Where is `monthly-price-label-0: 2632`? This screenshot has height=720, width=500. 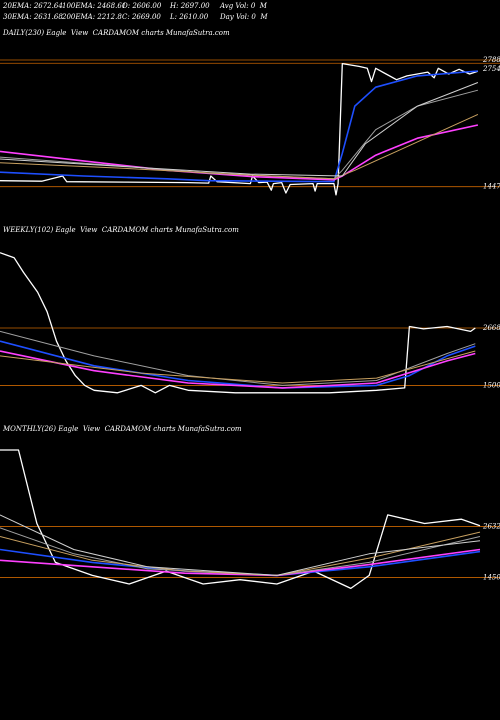 monthly-price-label-0: 2632 is located at coordinates (491, 526).